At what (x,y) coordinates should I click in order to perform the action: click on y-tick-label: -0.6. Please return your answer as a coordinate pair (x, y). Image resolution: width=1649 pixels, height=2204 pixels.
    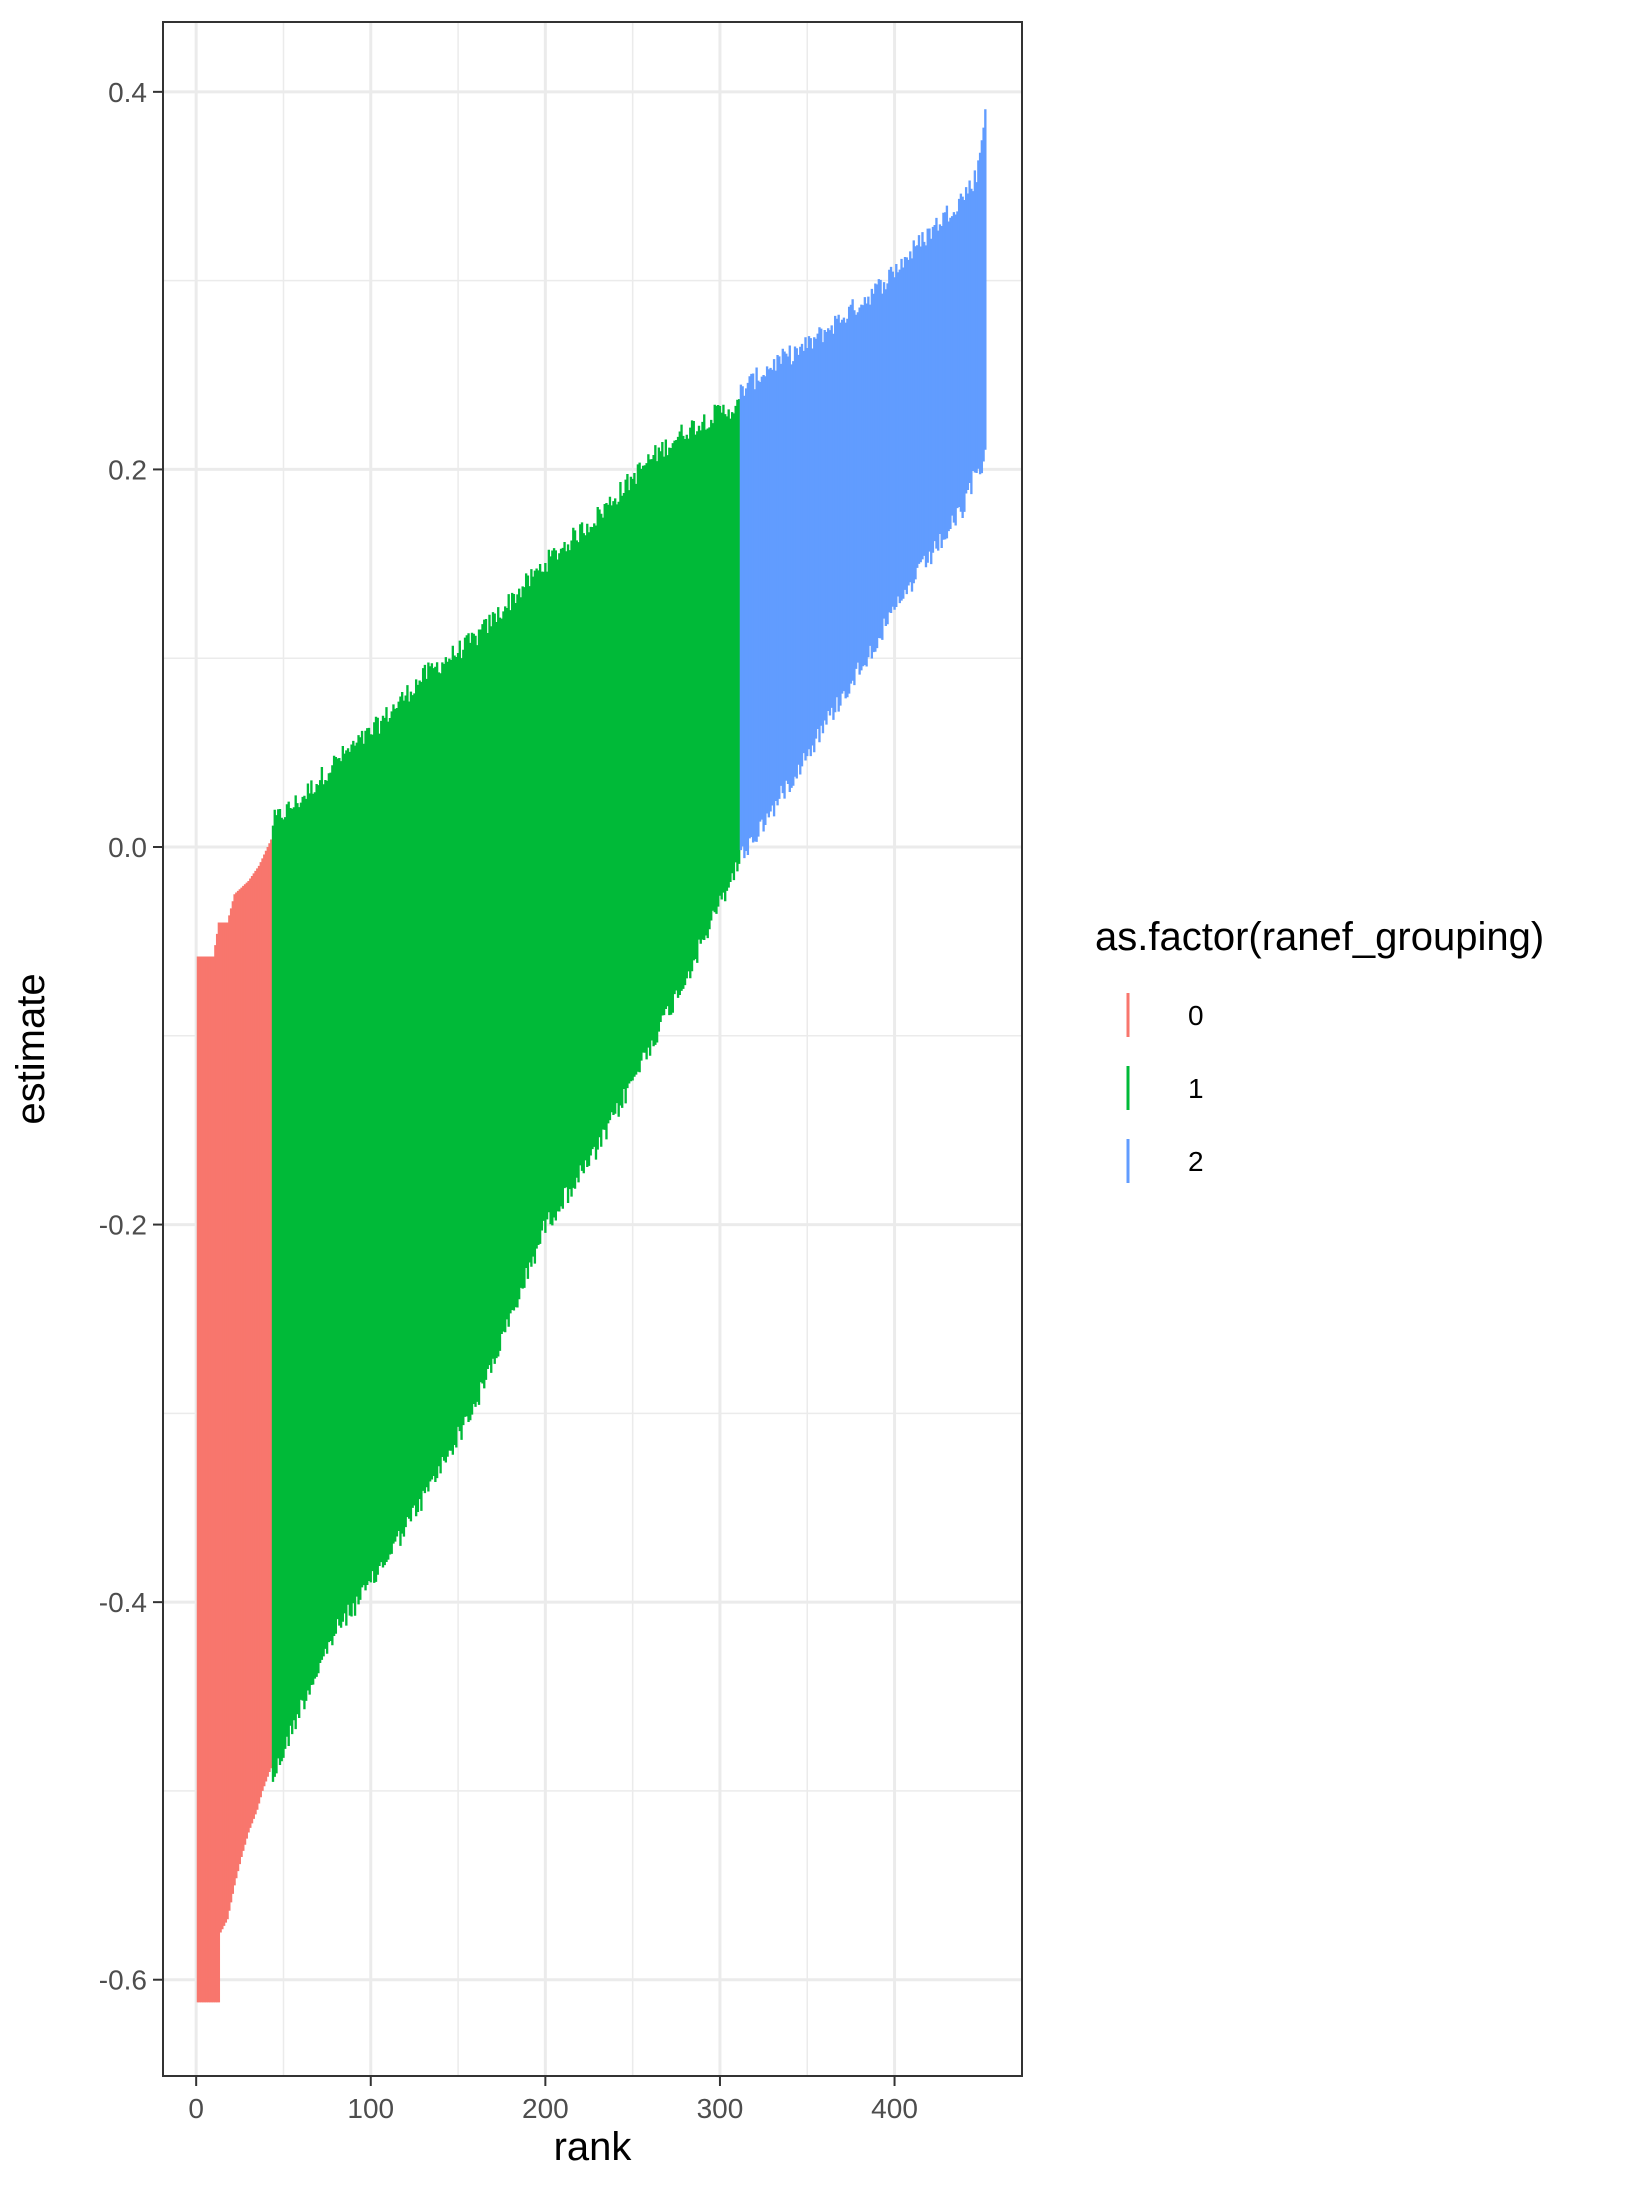
    Looking at the image, I should click on (123, 1980).